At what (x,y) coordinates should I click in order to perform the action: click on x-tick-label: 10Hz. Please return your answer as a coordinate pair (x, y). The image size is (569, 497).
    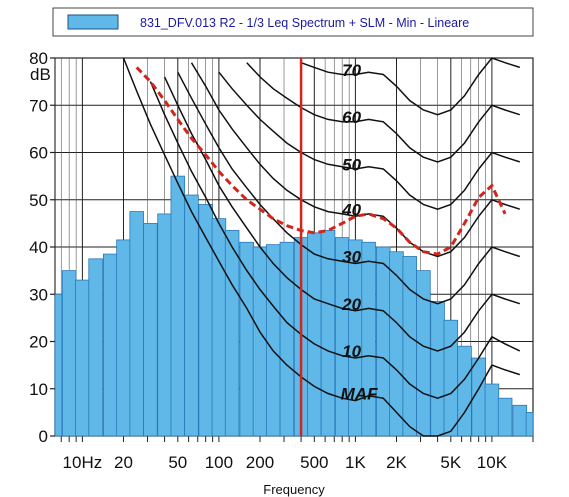
    Looking at the image, I should click on (83, 462).